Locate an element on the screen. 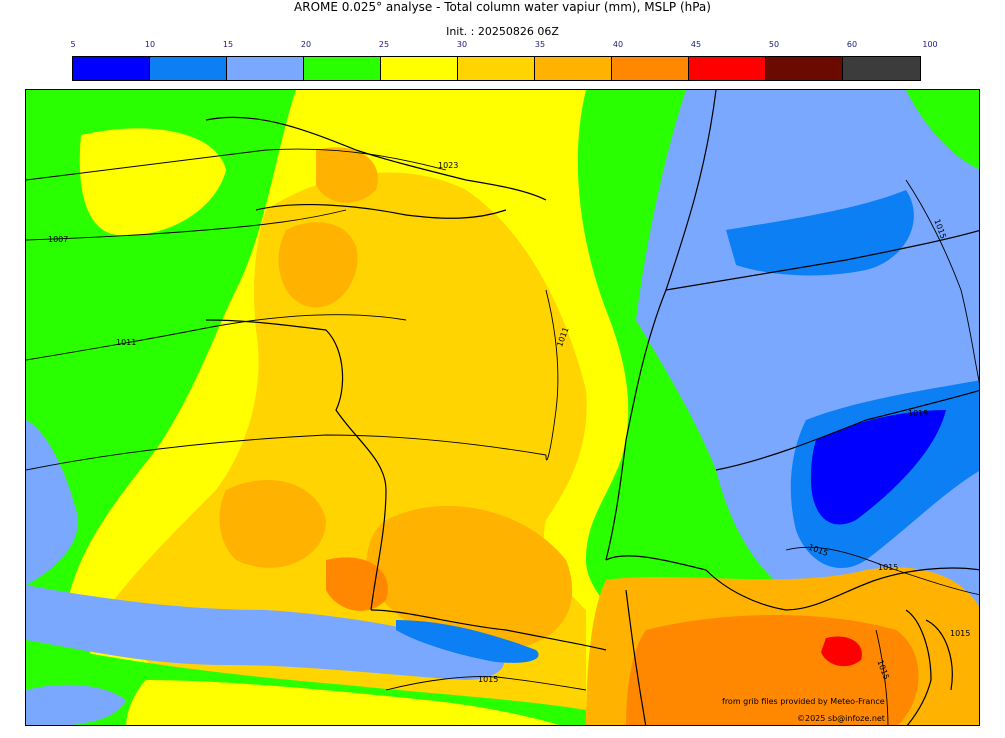 This screenshot has height=738, width=1005. colorbar-tick: 60 is located at coordinates (852, 44).